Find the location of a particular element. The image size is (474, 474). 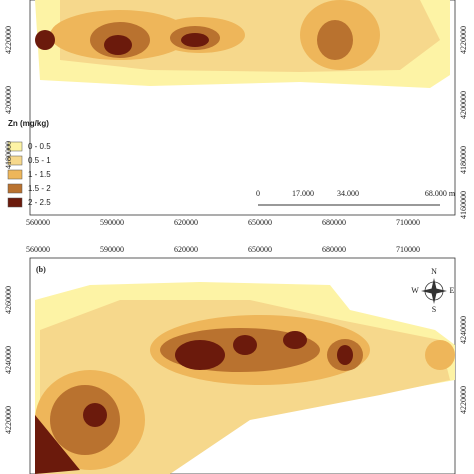

y-coordinate: 4260000 is located at coordinates (8, 300).